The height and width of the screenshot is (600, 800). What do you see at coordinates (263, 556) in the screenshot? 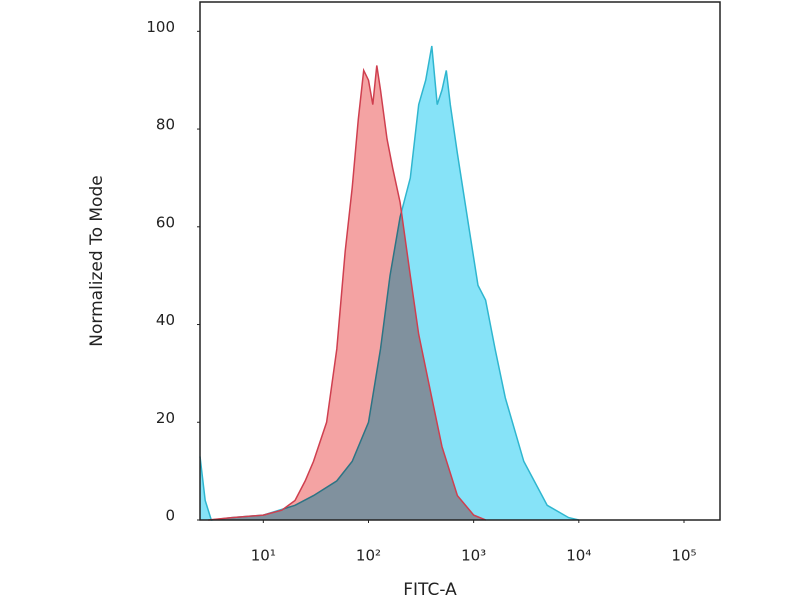
I see `x-tick-label: 10¹` at bounding box center [263, 556].